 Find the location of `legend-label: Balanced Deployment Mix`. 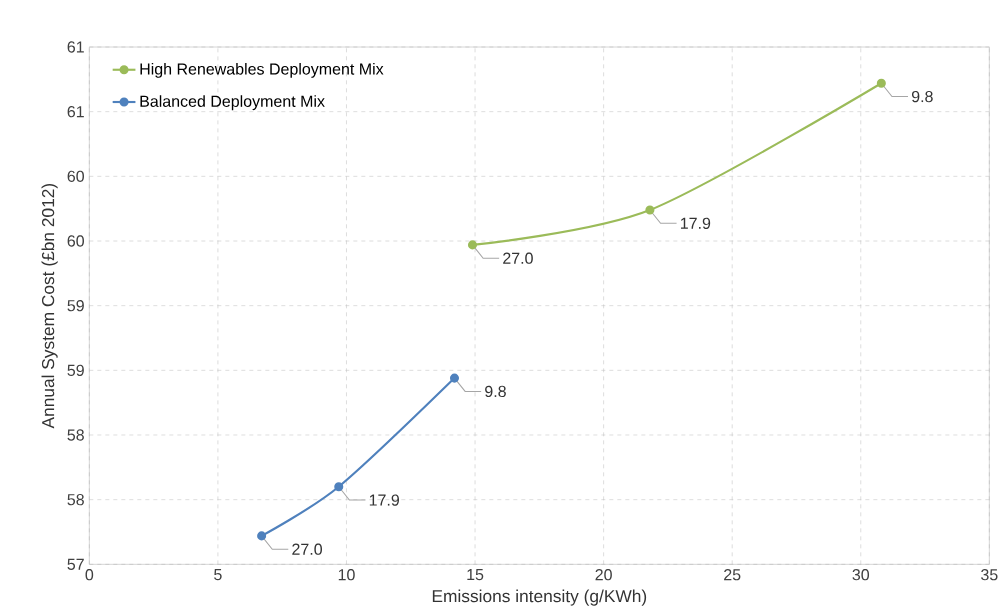

legend-label: Balanced Deployment Mix is located at coordinates (232, 103).